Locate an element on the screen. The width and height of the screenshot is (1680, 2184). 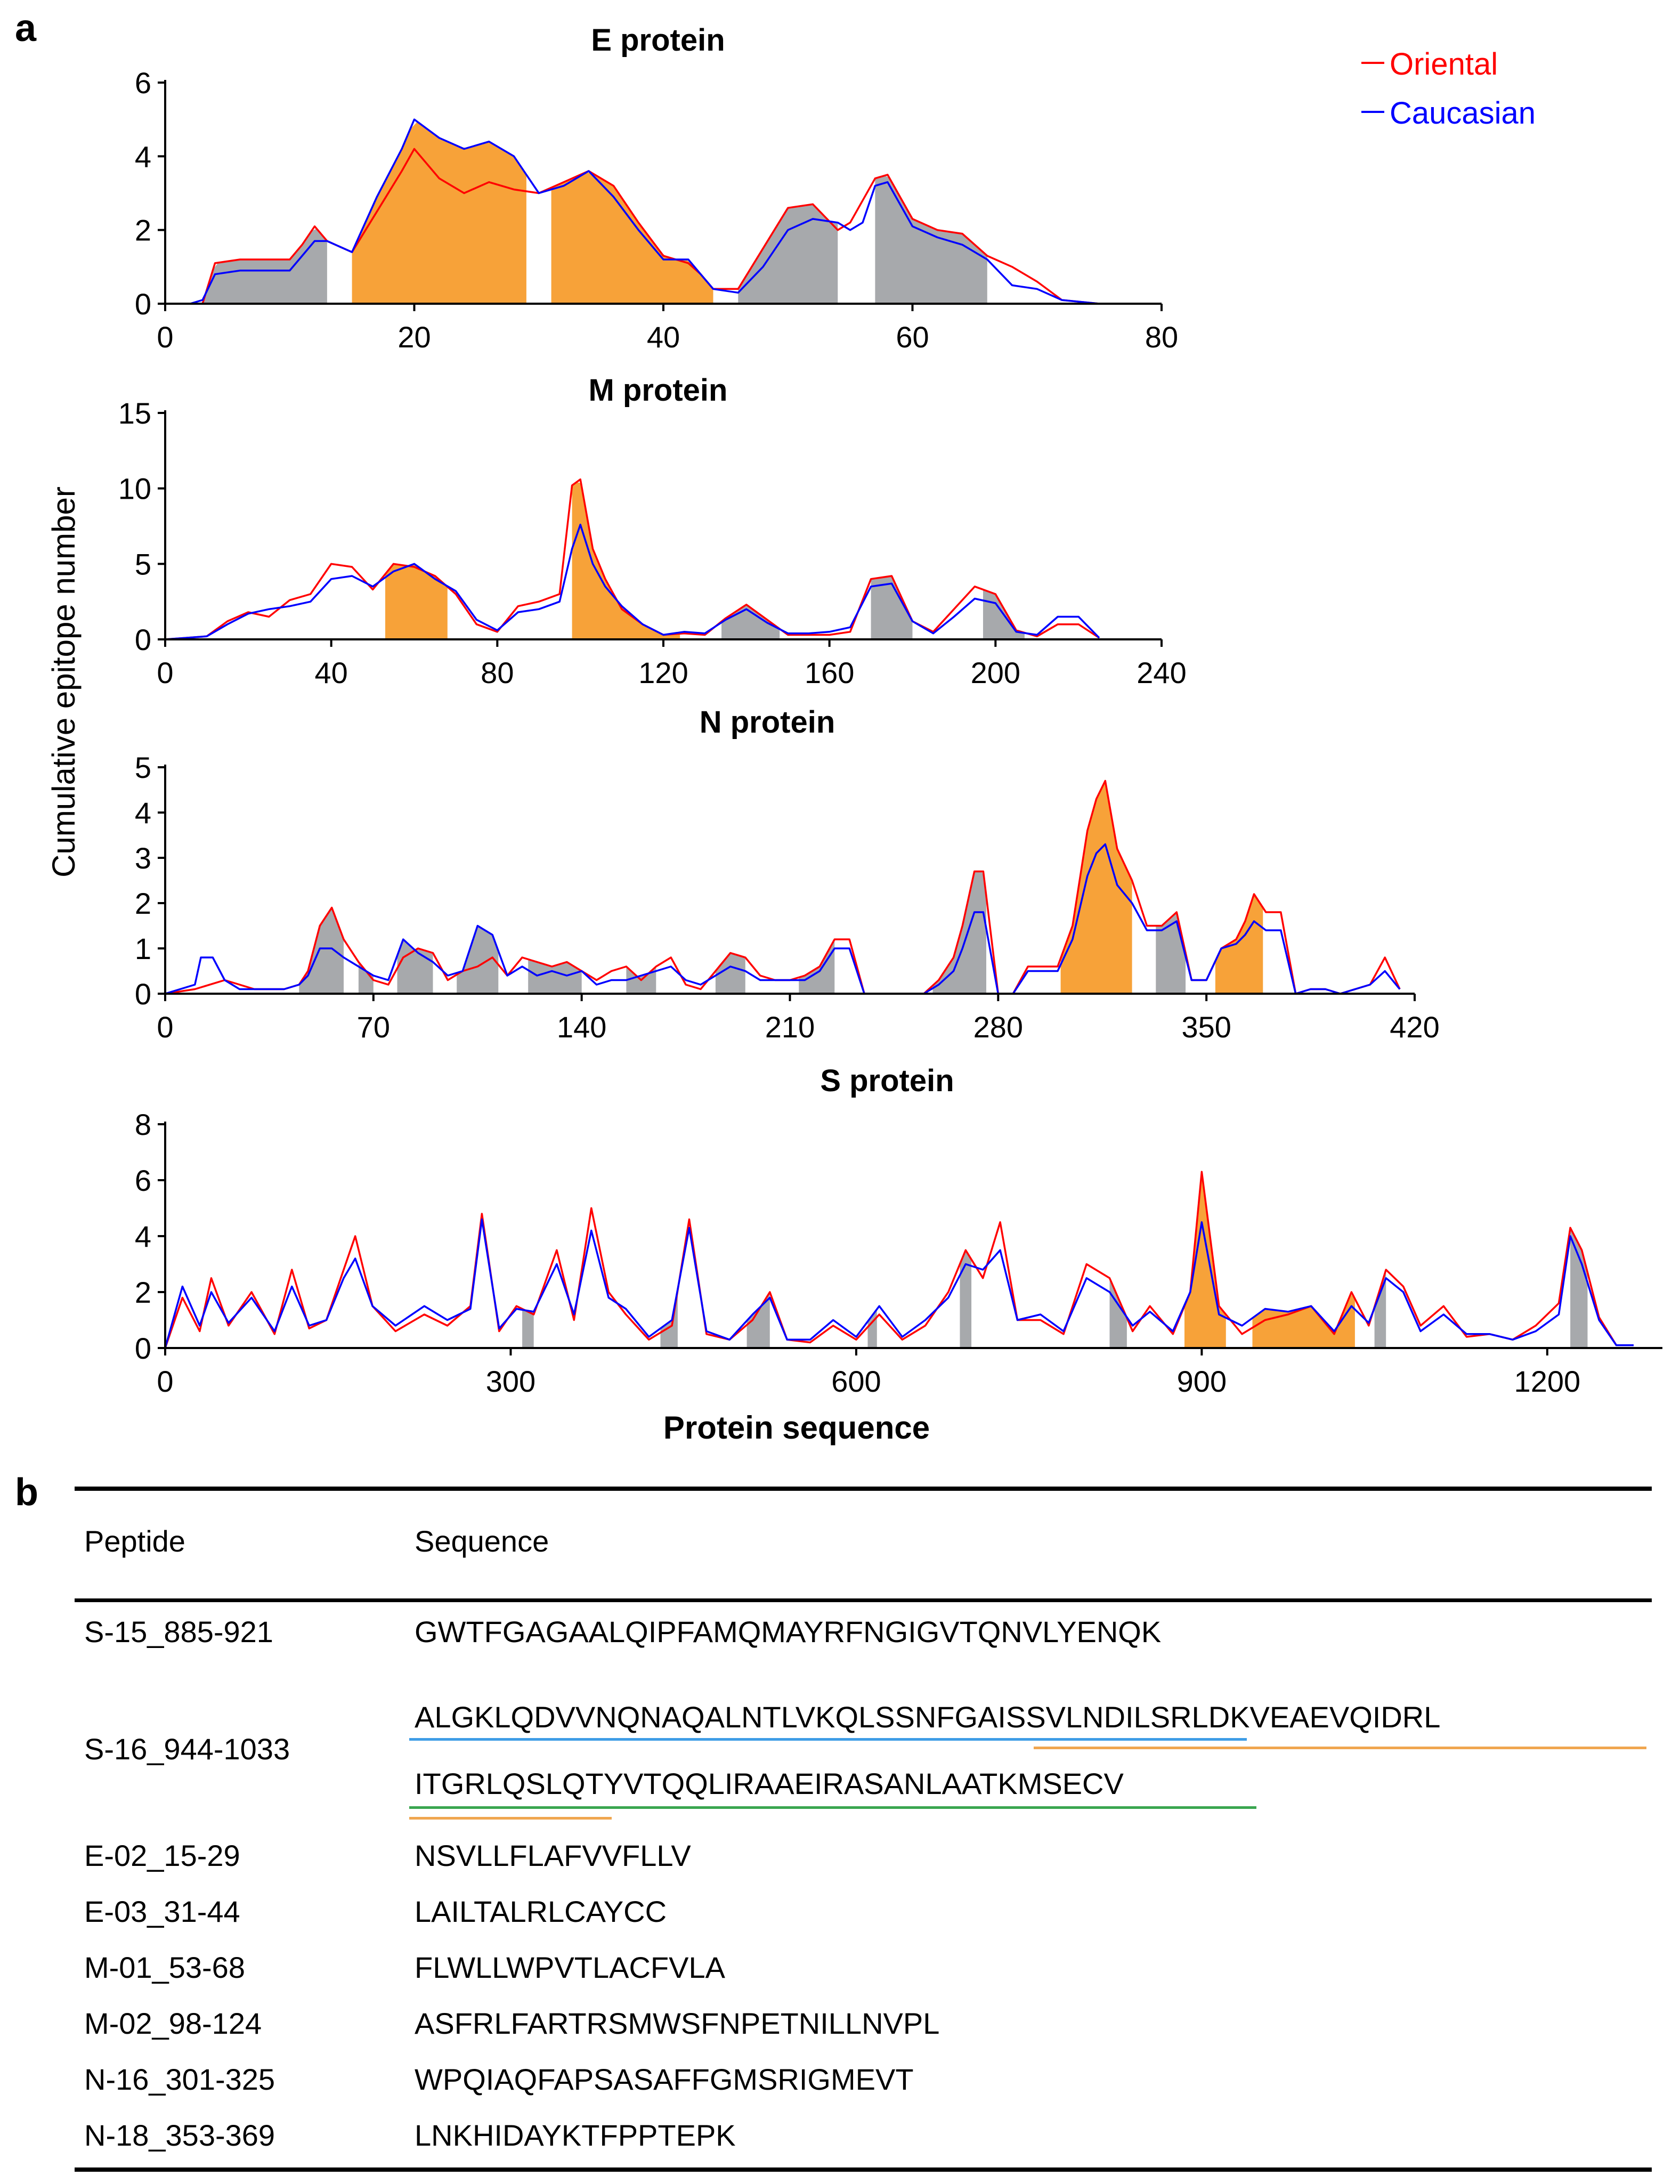
x-tick-label: 200 is located at coordinates (995, 672).